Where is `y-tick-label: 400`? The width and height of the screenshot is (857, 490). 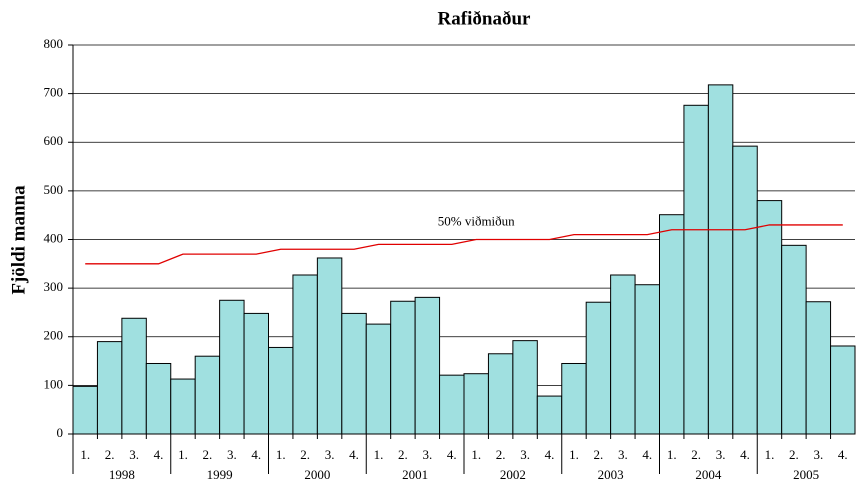
y-tick-label: 400 is located at coordinates (54, 237).